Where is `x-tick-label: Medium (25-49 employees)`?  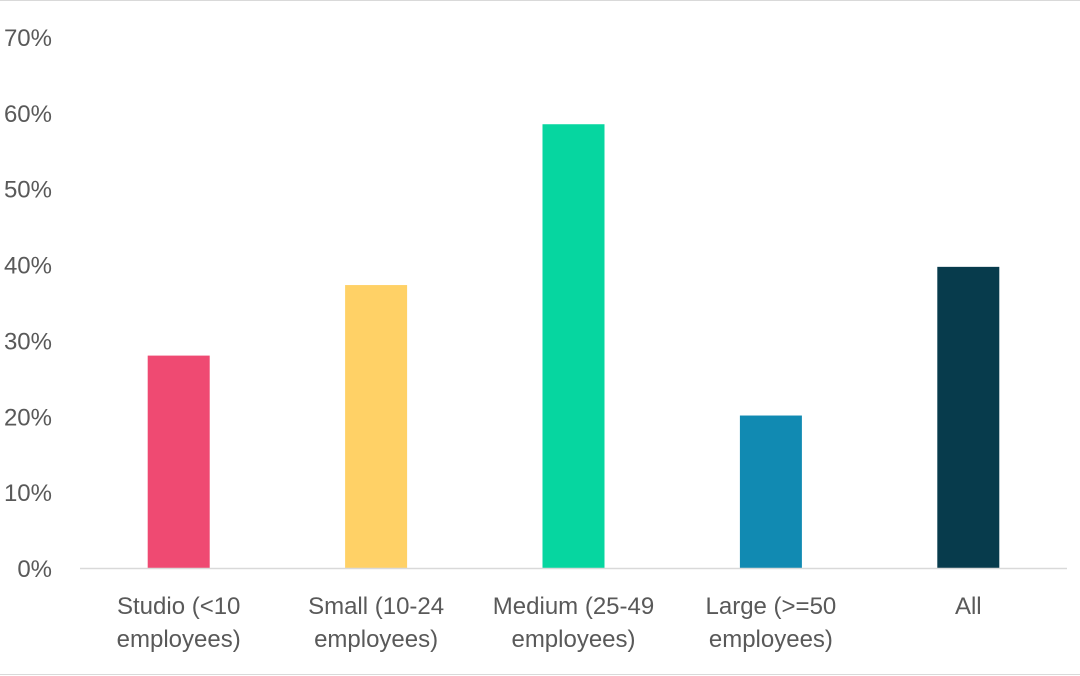
x-tick-label: Medium (25-49 employees) is located at coordinates (573, 623).